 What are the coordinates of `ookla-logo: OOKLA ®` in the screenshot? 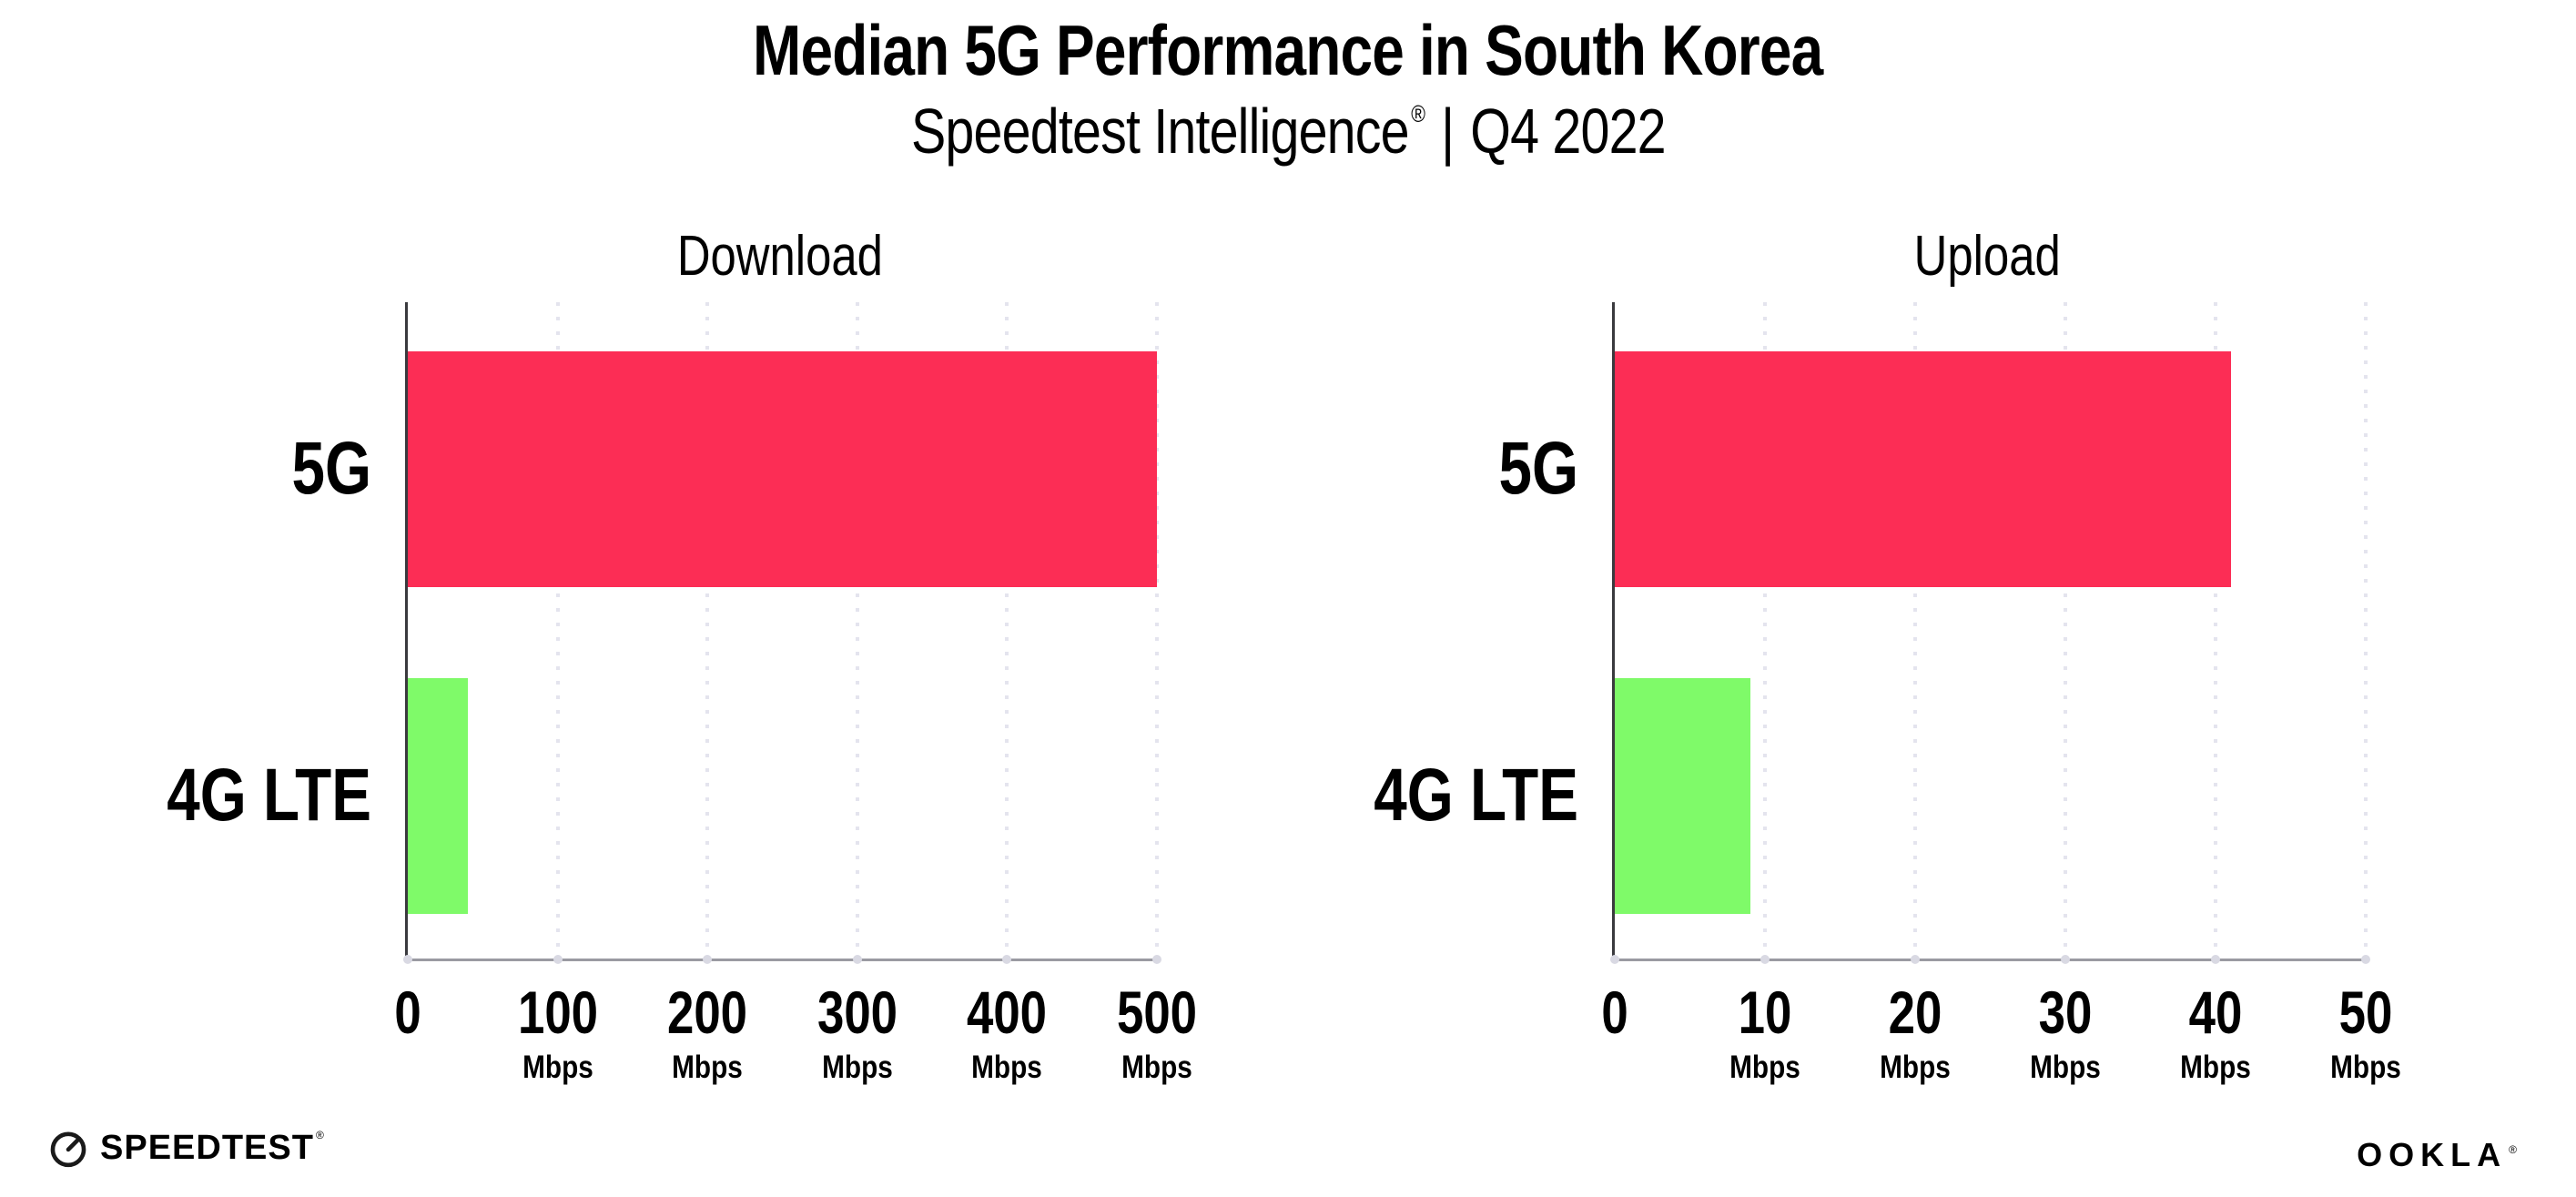 It's located at (2440, 1155).